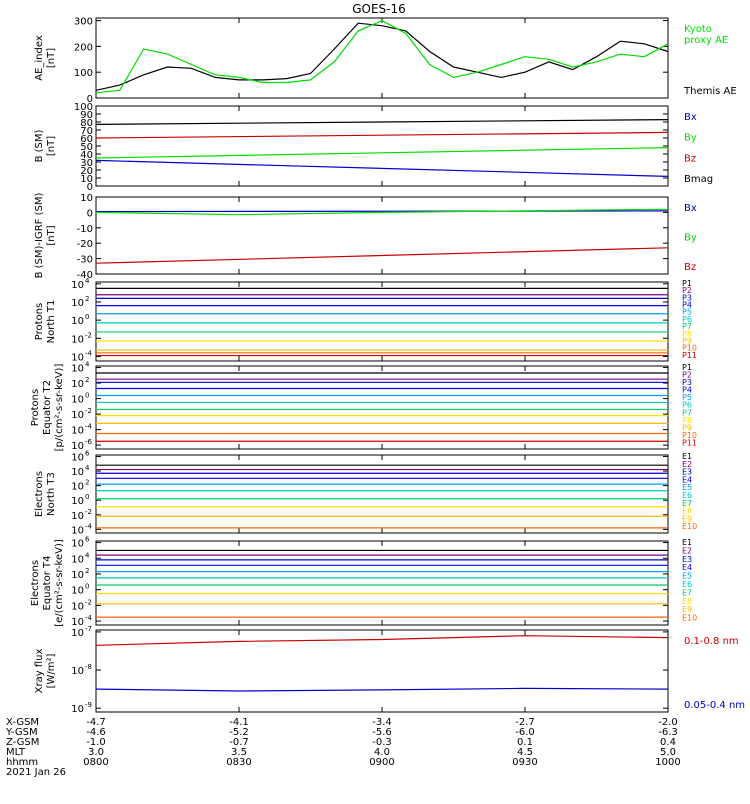  I want to click on ephemeris-value: -5.2, so click(239, 732).